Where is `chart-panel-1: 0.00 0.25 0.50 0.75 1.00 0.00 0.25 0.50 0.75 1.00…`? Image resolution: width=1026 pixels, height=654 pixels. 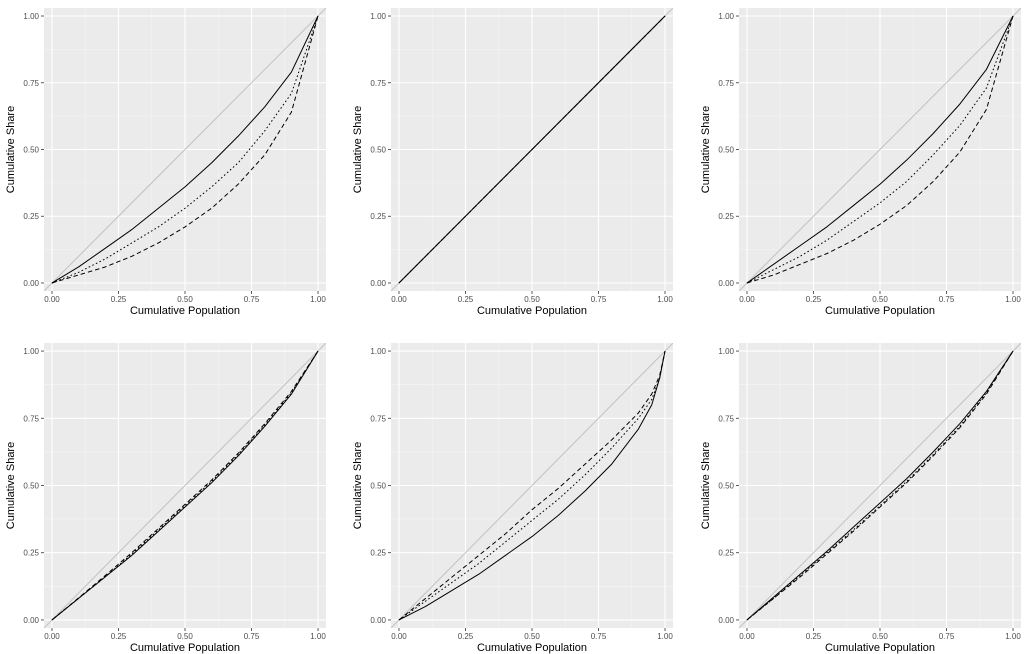 chart-panel-1: 0.00 0.25 0.50 0.75 1.00 0.00 0.25 0.50 0.75 1.00… is located at coordinates (165, 162).